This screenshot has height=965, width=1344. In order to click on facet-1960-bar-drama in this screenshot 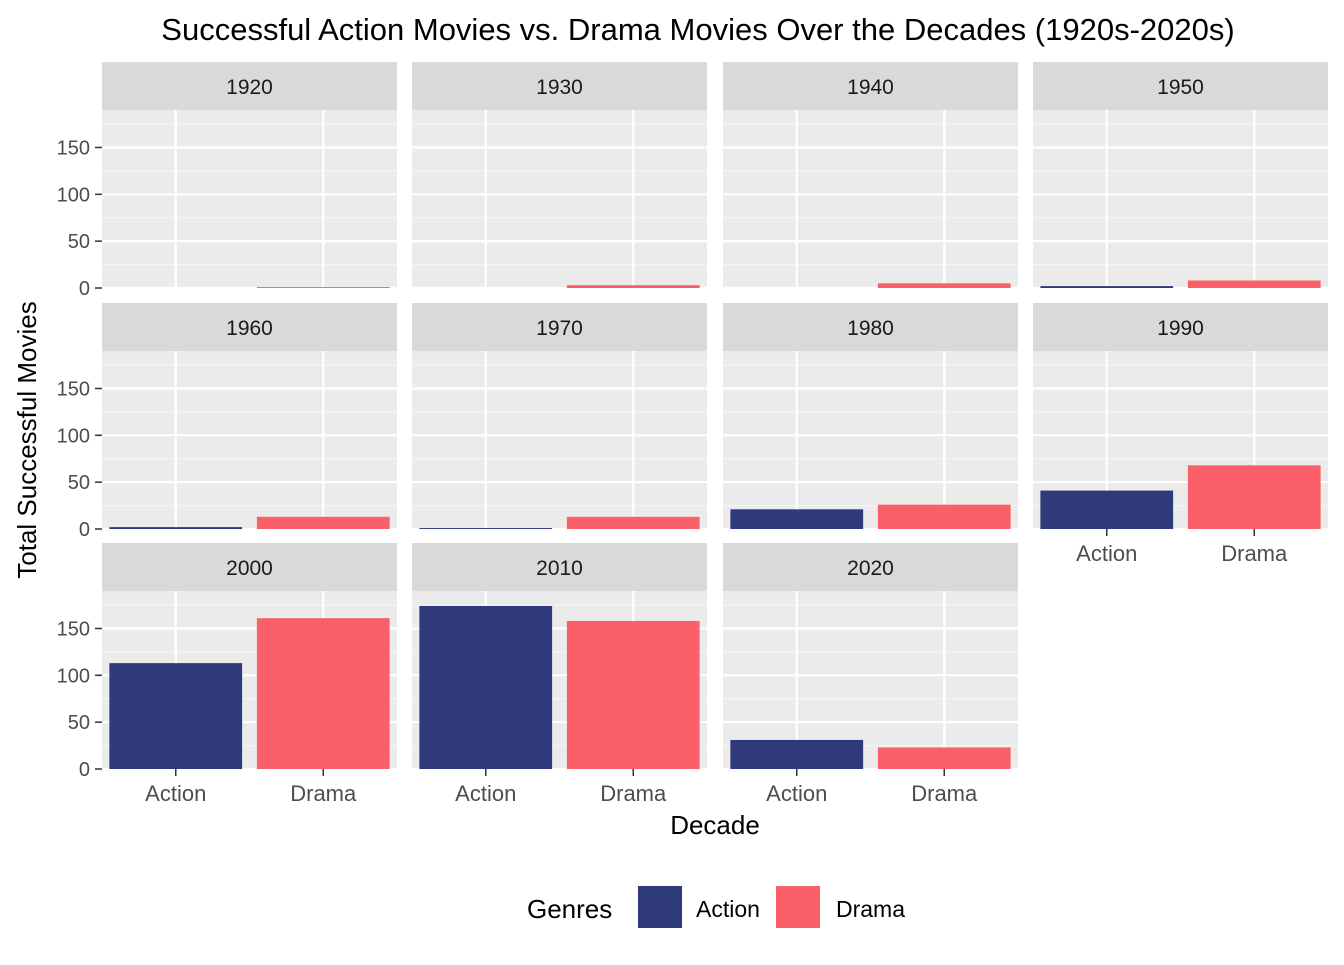, I will do `click(323, 522)`.